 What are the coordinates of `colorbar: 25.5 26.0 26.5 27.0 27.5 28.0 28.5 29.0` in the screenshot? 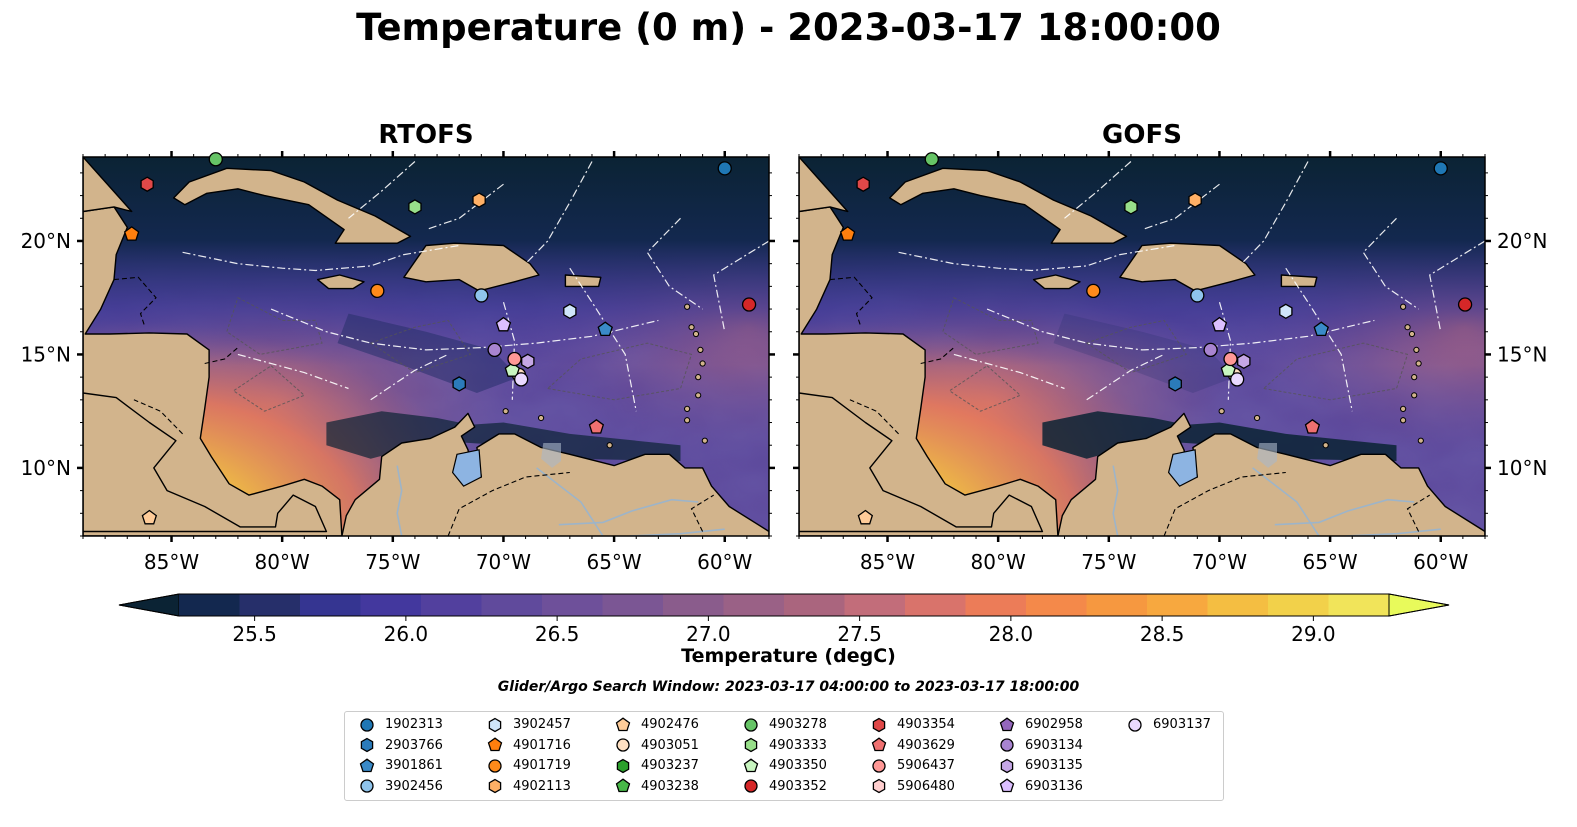 It's located at (784, 619).